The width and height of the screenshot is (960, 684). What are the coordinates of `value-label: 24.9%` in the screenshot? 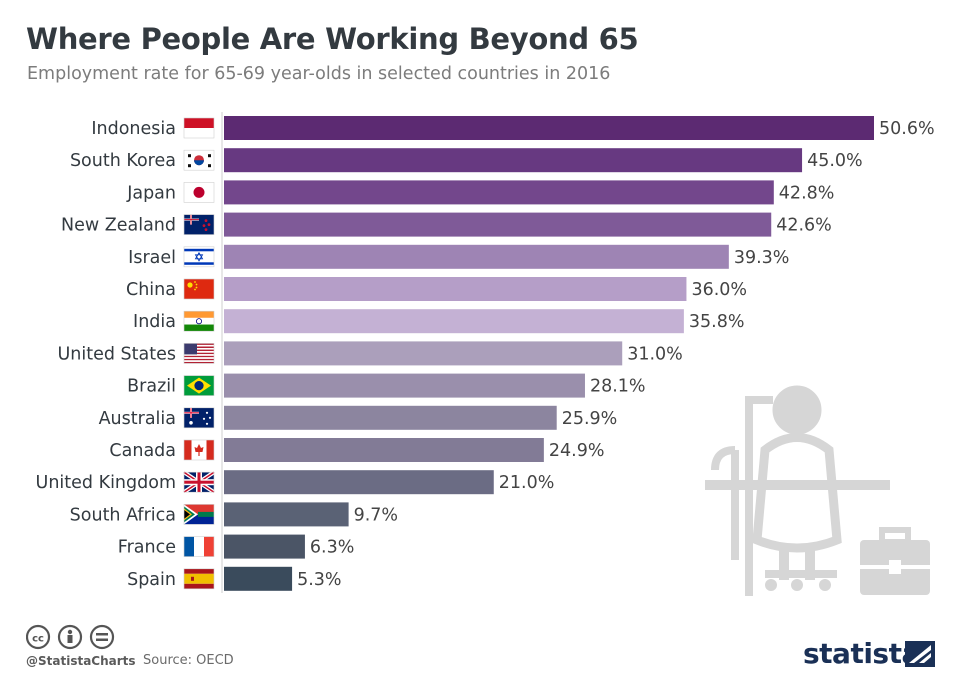 It's located at (577, 451).